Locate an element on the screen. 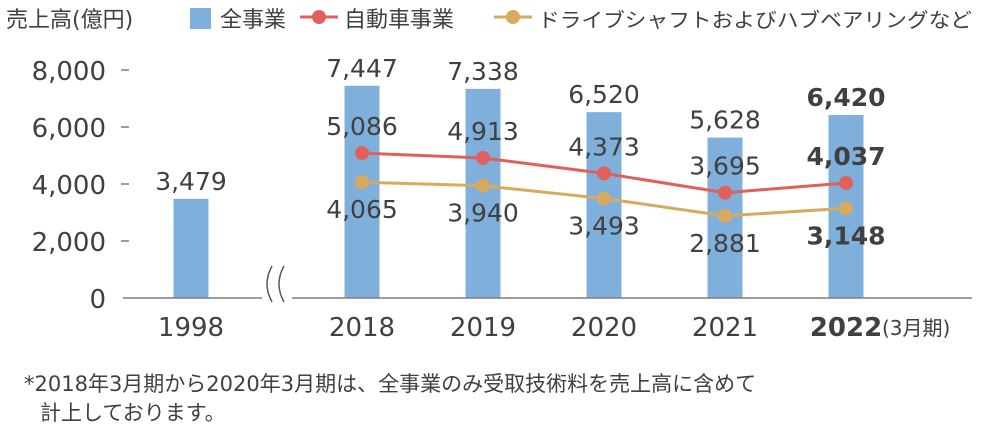 The image size is (1000, 434). footnote-line-2: 計上しております。 is located at coordinates (133, 413).